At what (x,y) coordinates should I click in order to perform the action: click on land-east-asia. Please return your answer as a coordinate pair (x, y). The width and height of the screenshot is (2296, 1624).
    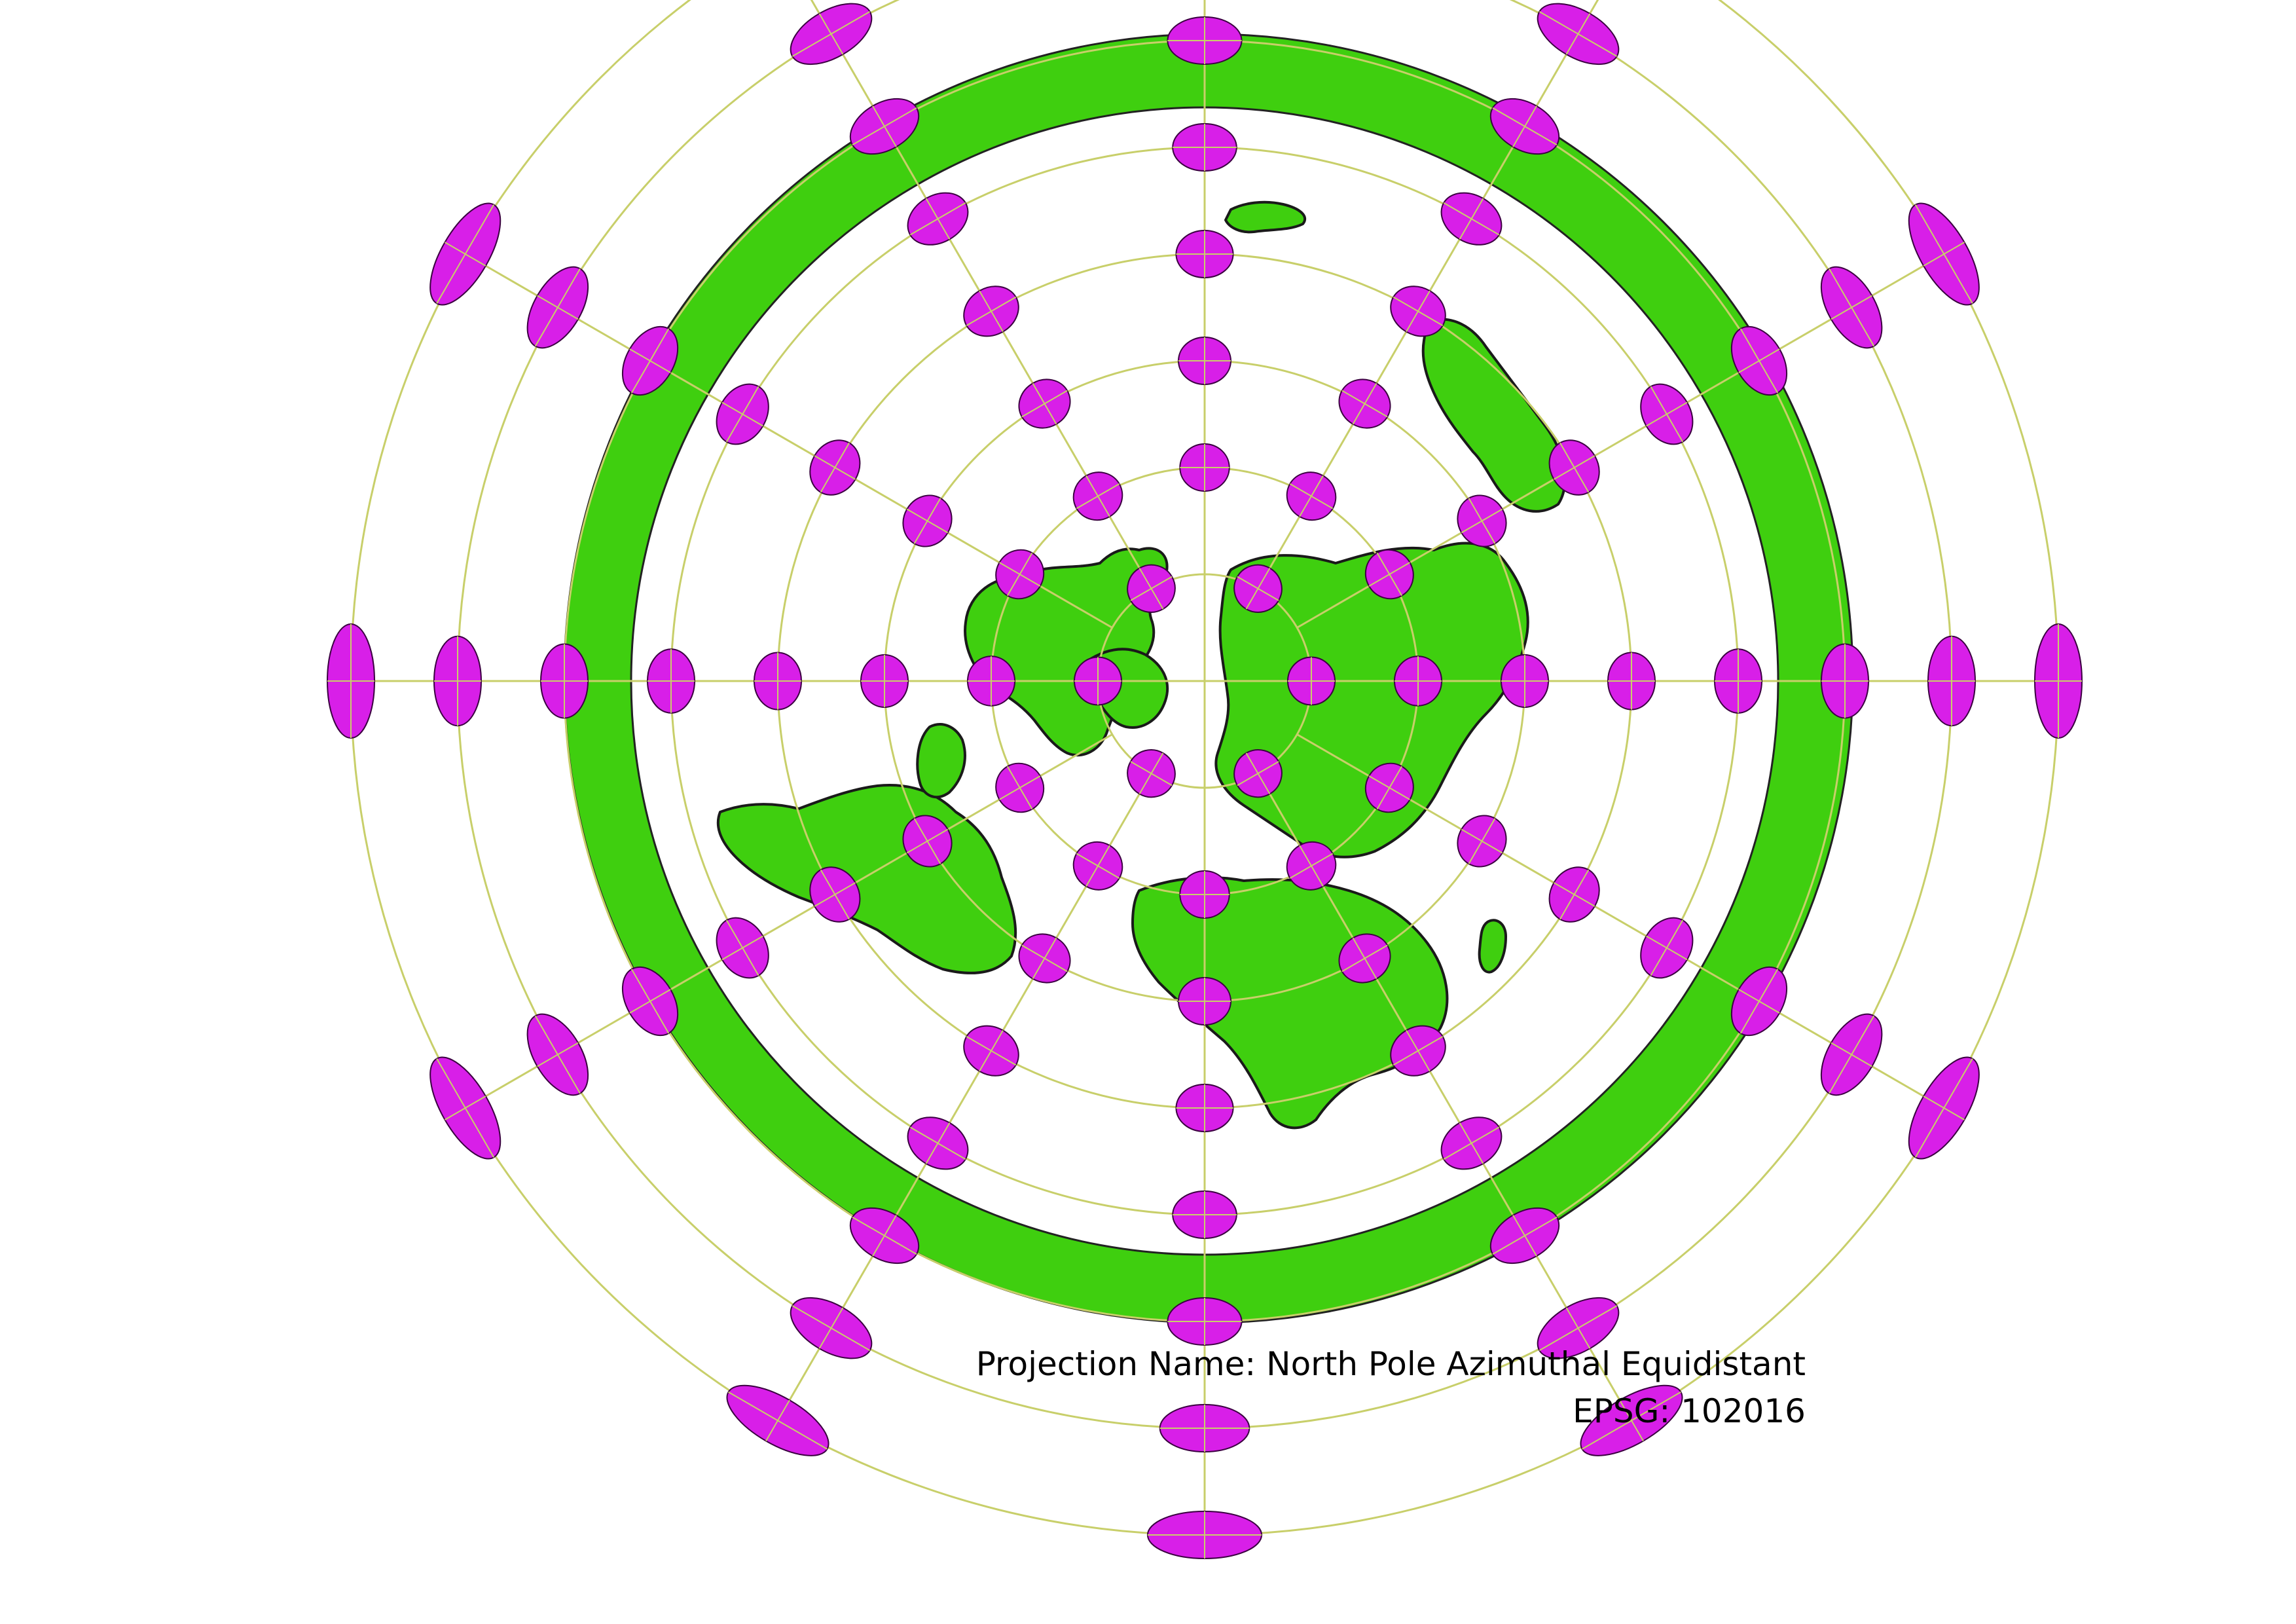
    Looking at the image, I should click on (1494, 415).